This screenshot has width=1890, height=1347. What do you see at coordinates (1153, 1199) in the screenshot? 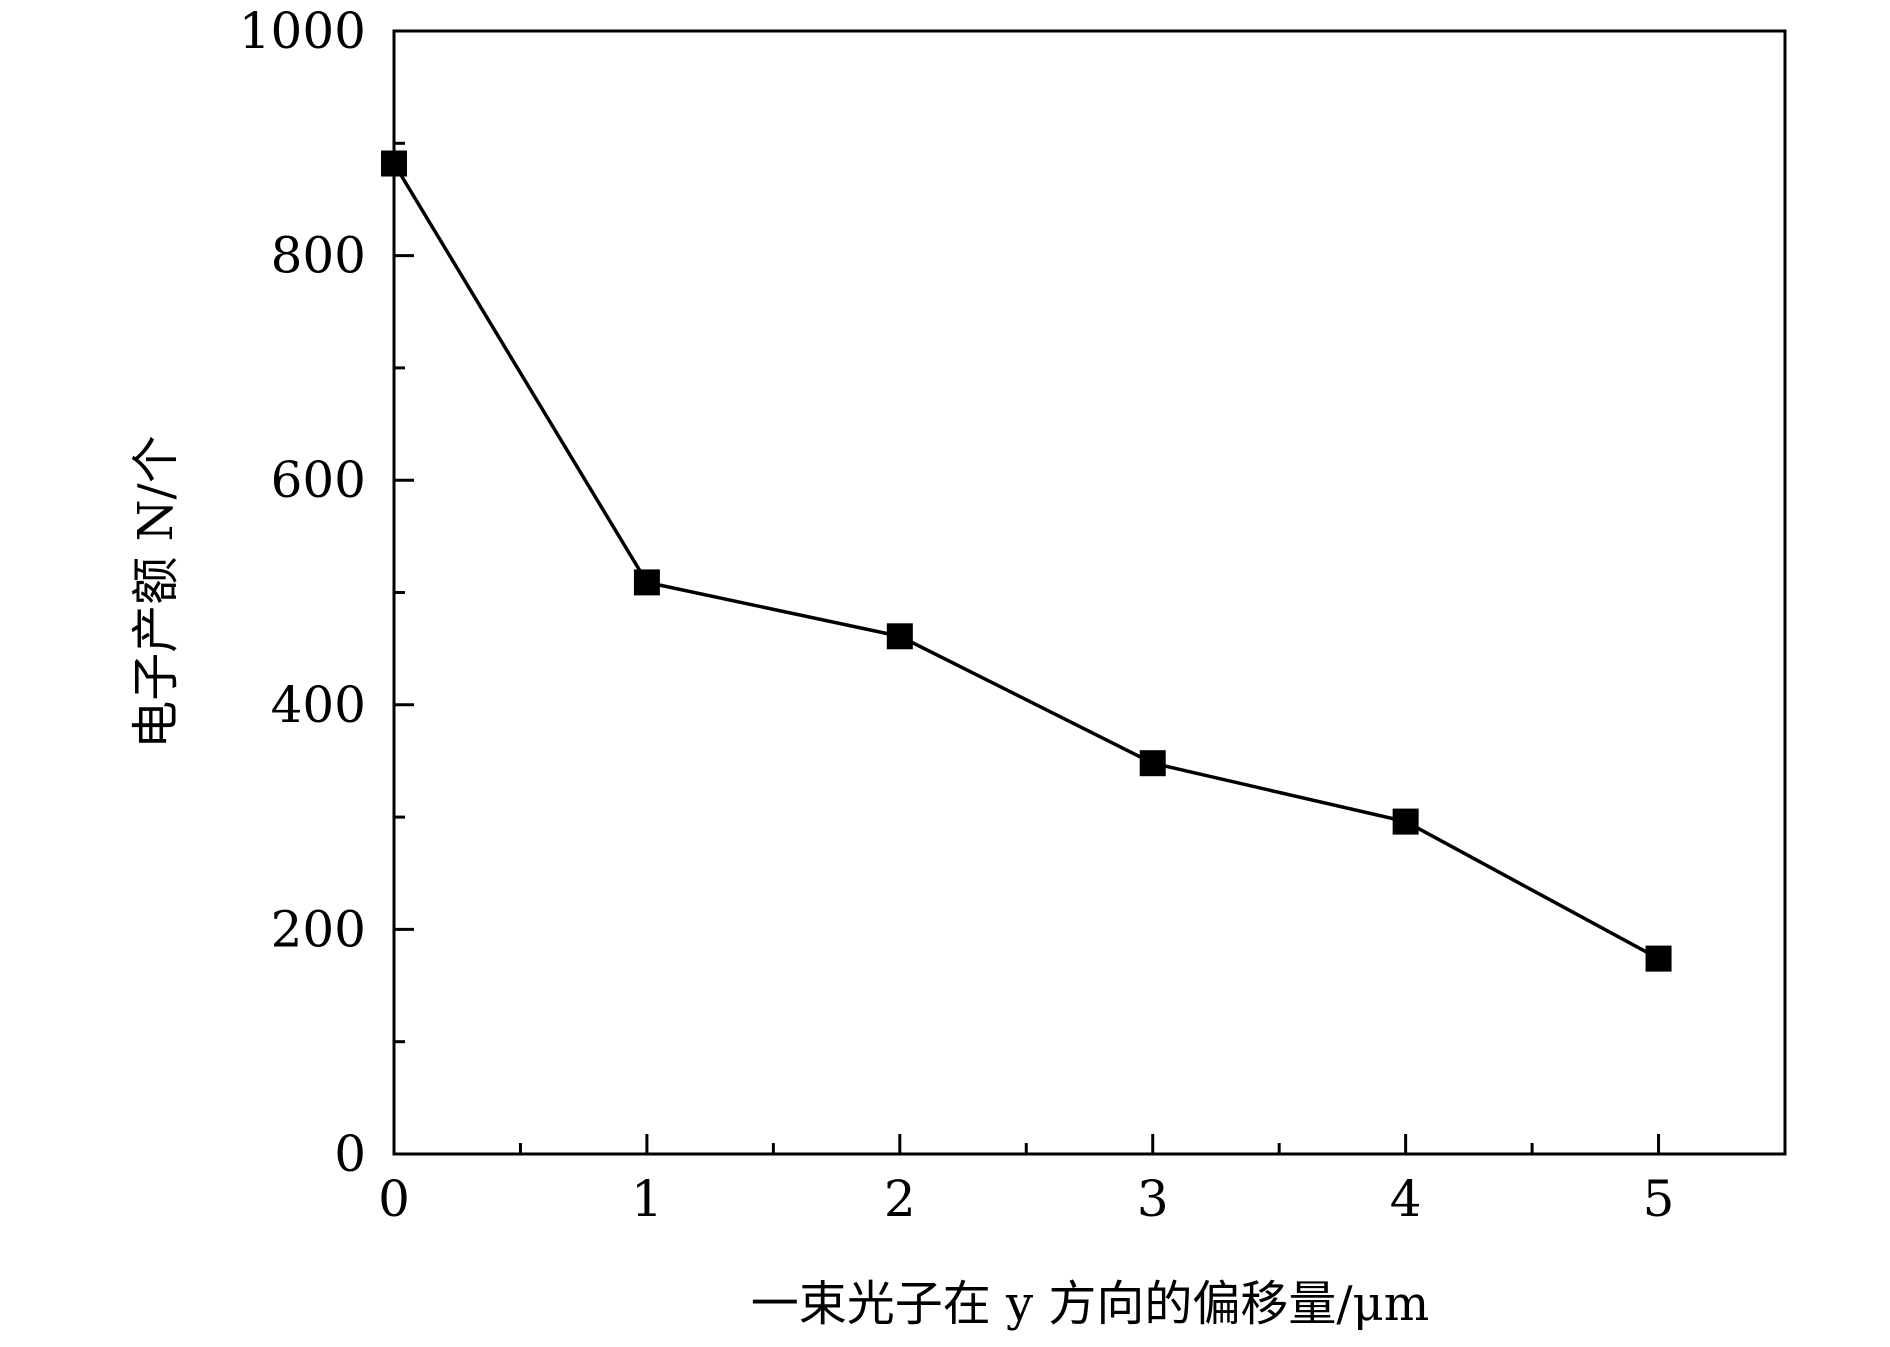
I see `x-tick-label: 3` at bounding box center [1153, 1199].